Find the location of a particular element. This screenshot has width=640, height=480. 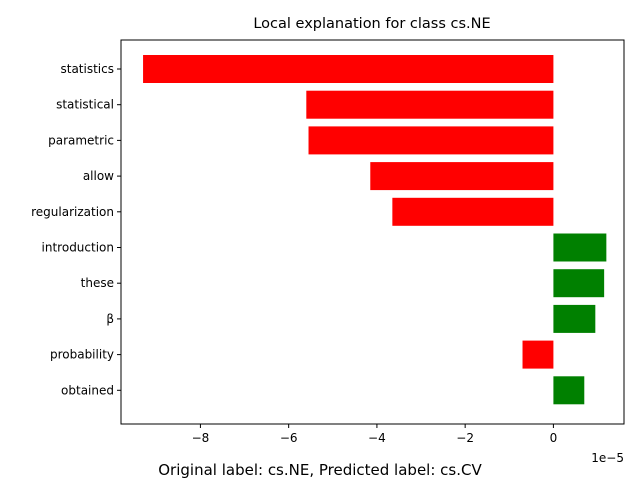

y-tick-label-0: statistics is located at coordinates (88, 69).